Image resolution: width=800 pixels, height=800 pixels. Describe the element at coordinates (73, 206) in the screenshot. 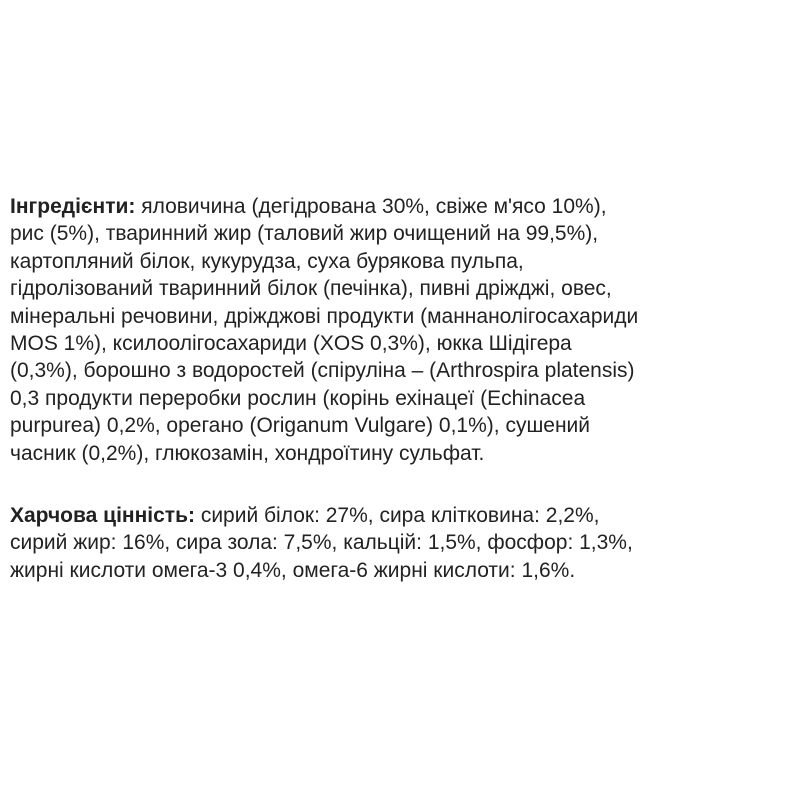

I see `ingredients-label: Інгредієнти:` at that location.